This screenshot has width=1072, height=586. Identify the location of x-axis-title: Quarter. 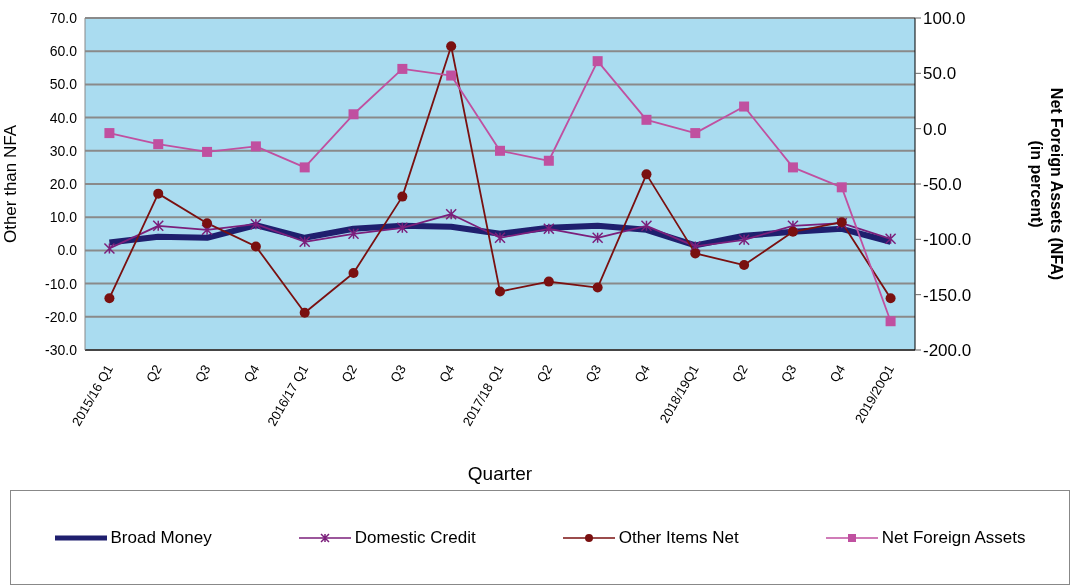
(500, 473).